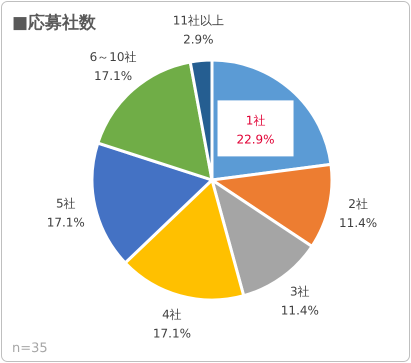 Image resolution: width=411 pixels, height=363 pixels. Describe the element at coordinates (255, 139) in the screenshot. I see `data-label: 22.9%` at that location.